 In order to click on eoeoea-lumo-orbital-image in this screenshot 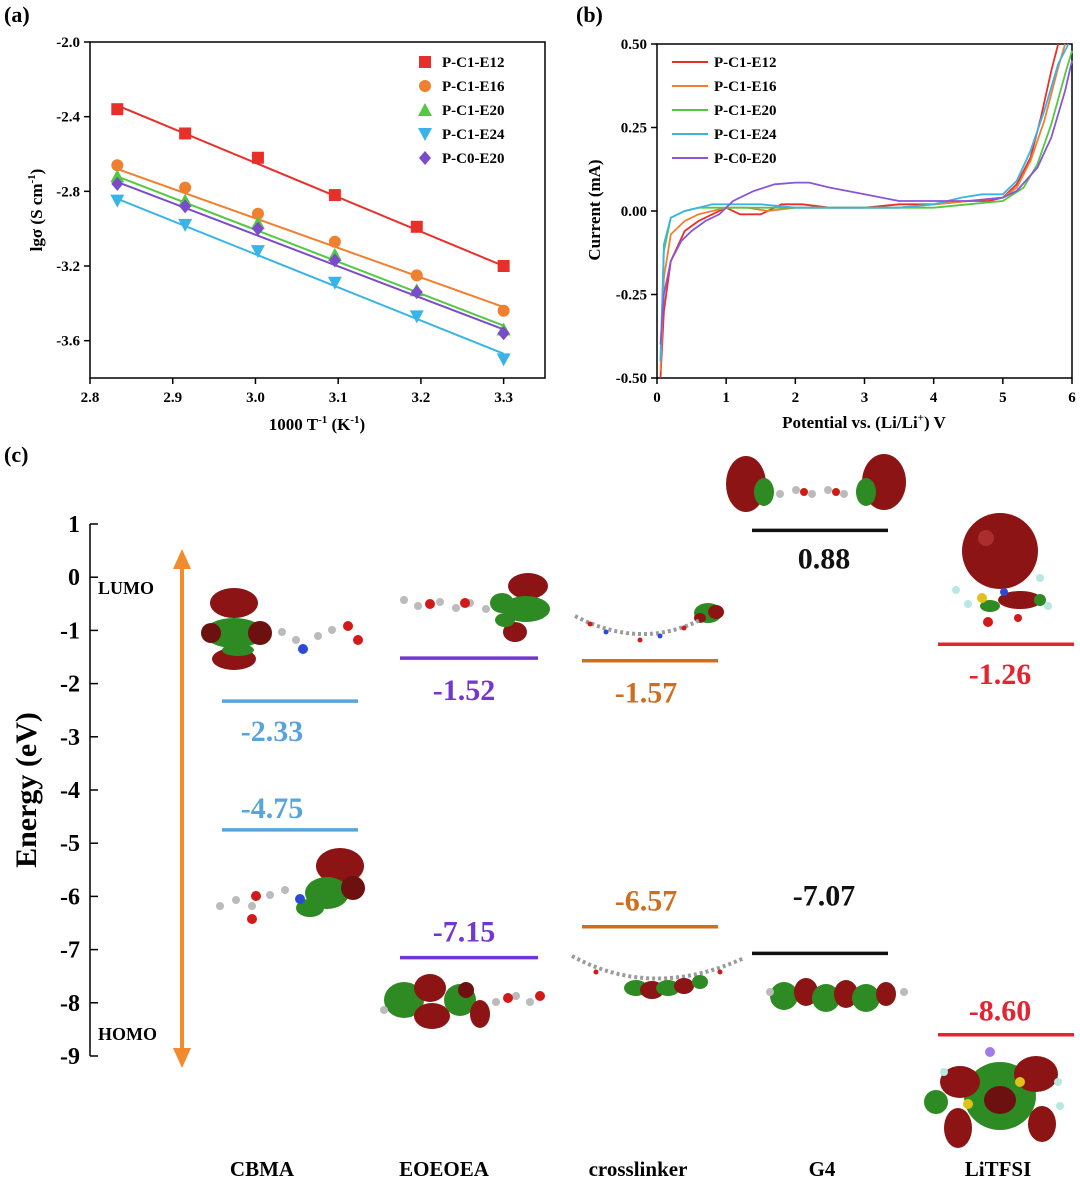, I will do `click(475, 607)`.